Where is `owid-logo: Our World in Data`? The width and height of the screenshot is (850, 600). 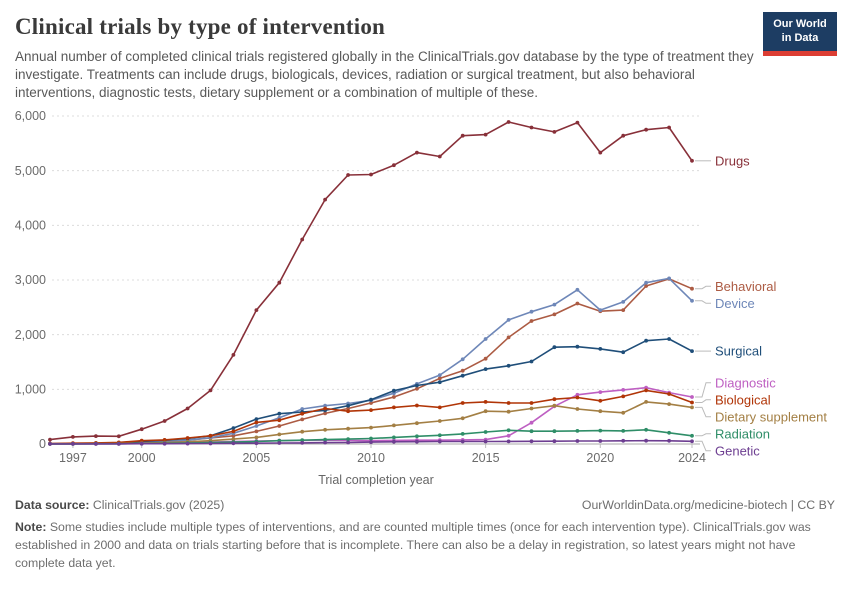
owid-logo: Our World in Data is located at coordinates (800, 34).